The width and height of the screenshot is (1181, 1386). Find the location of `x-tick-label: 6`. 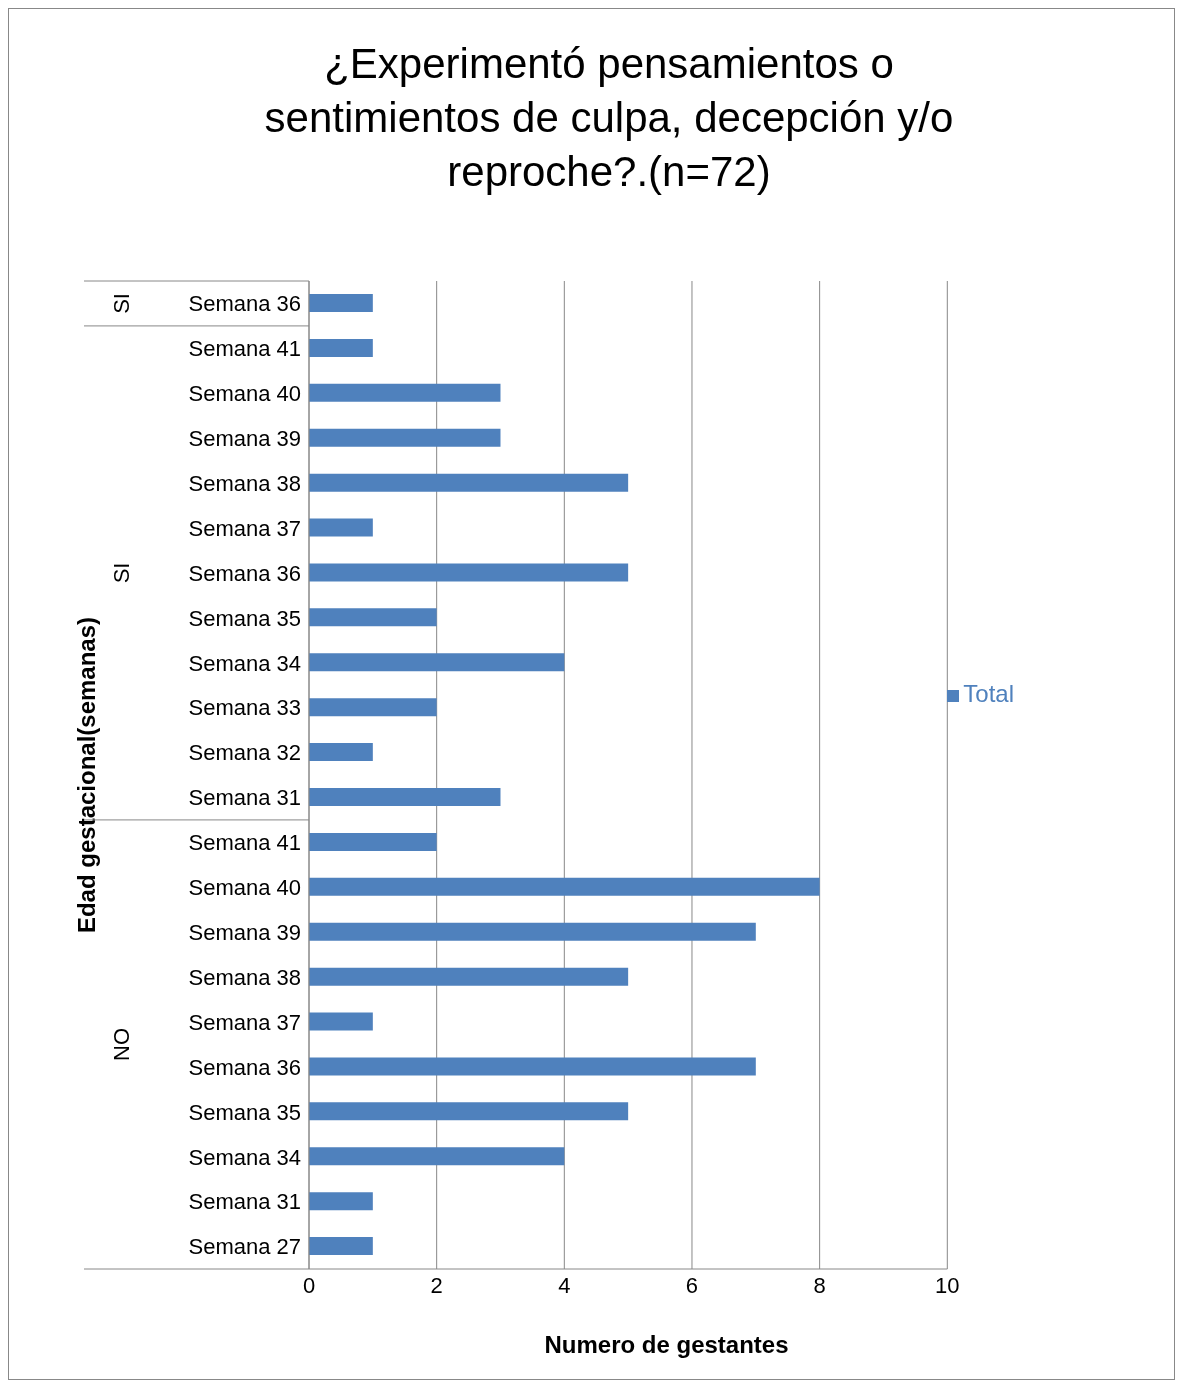

x-tick-label: 6 is located at coordinates (692, 1285).